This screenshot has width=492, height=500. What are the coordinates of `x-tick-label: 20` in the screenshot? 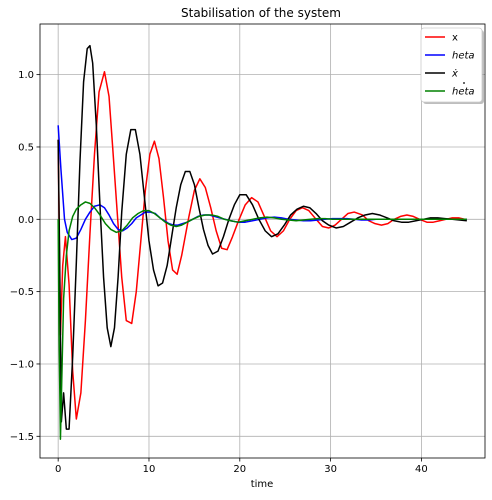 It's located at (239, 469).